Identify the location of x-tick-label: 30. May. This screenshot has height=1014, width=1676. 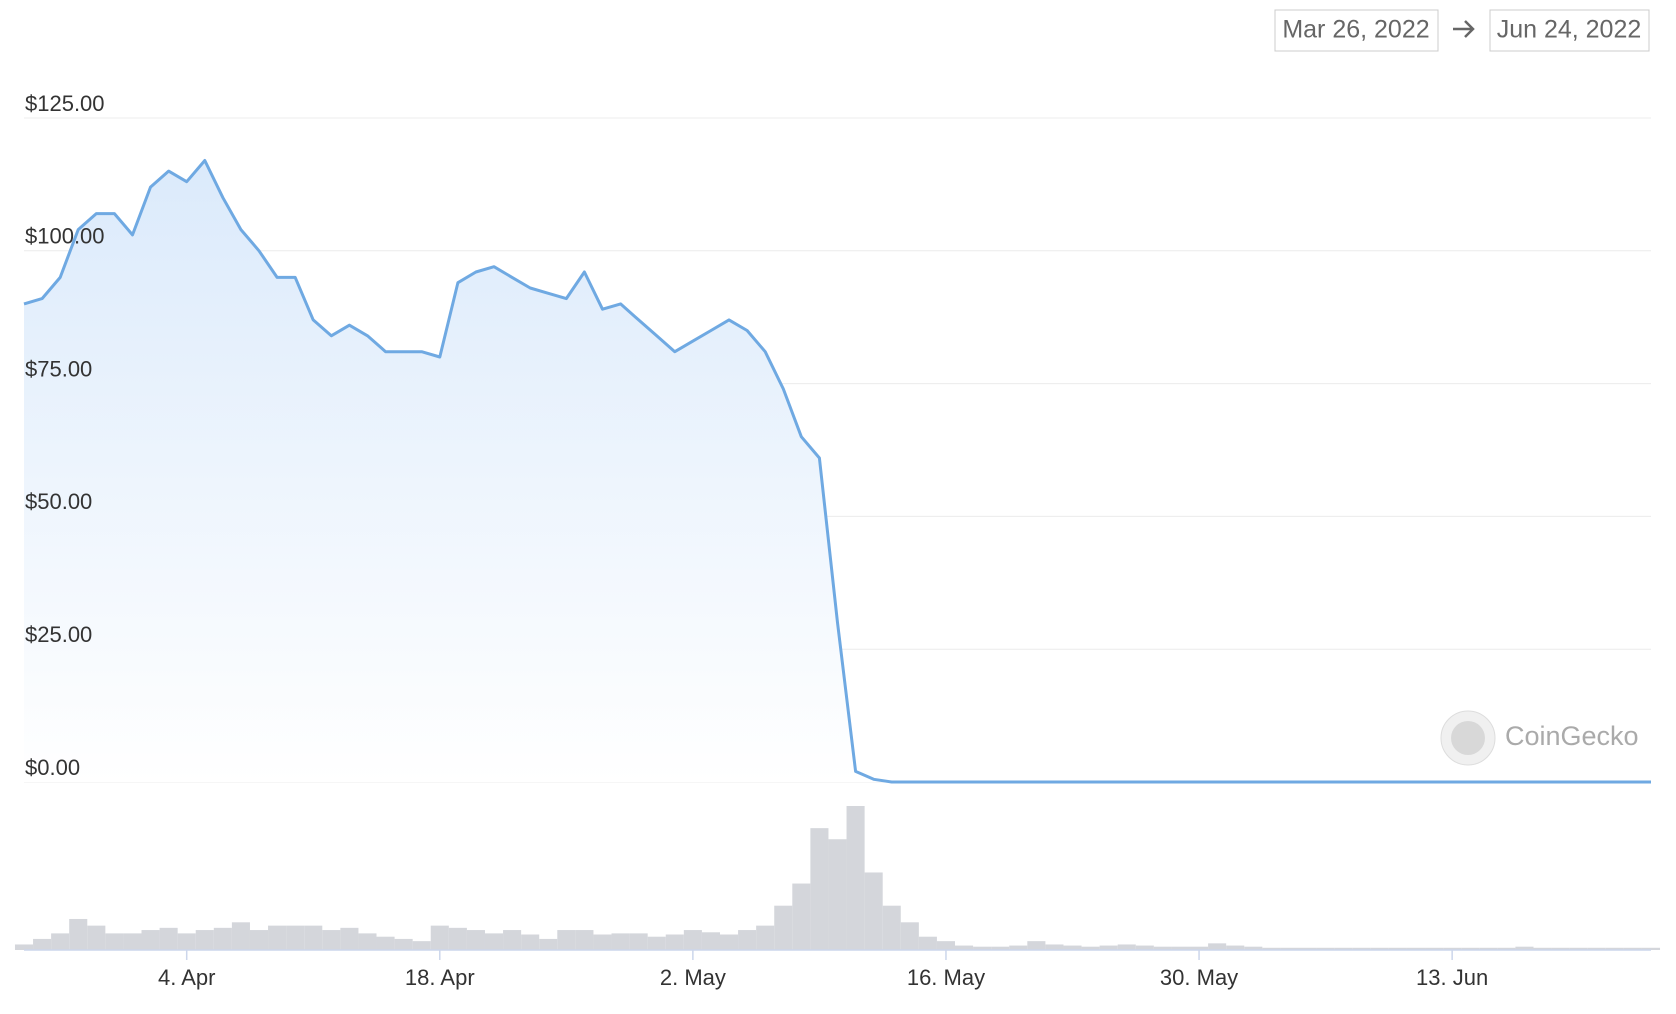
(1199, 977).